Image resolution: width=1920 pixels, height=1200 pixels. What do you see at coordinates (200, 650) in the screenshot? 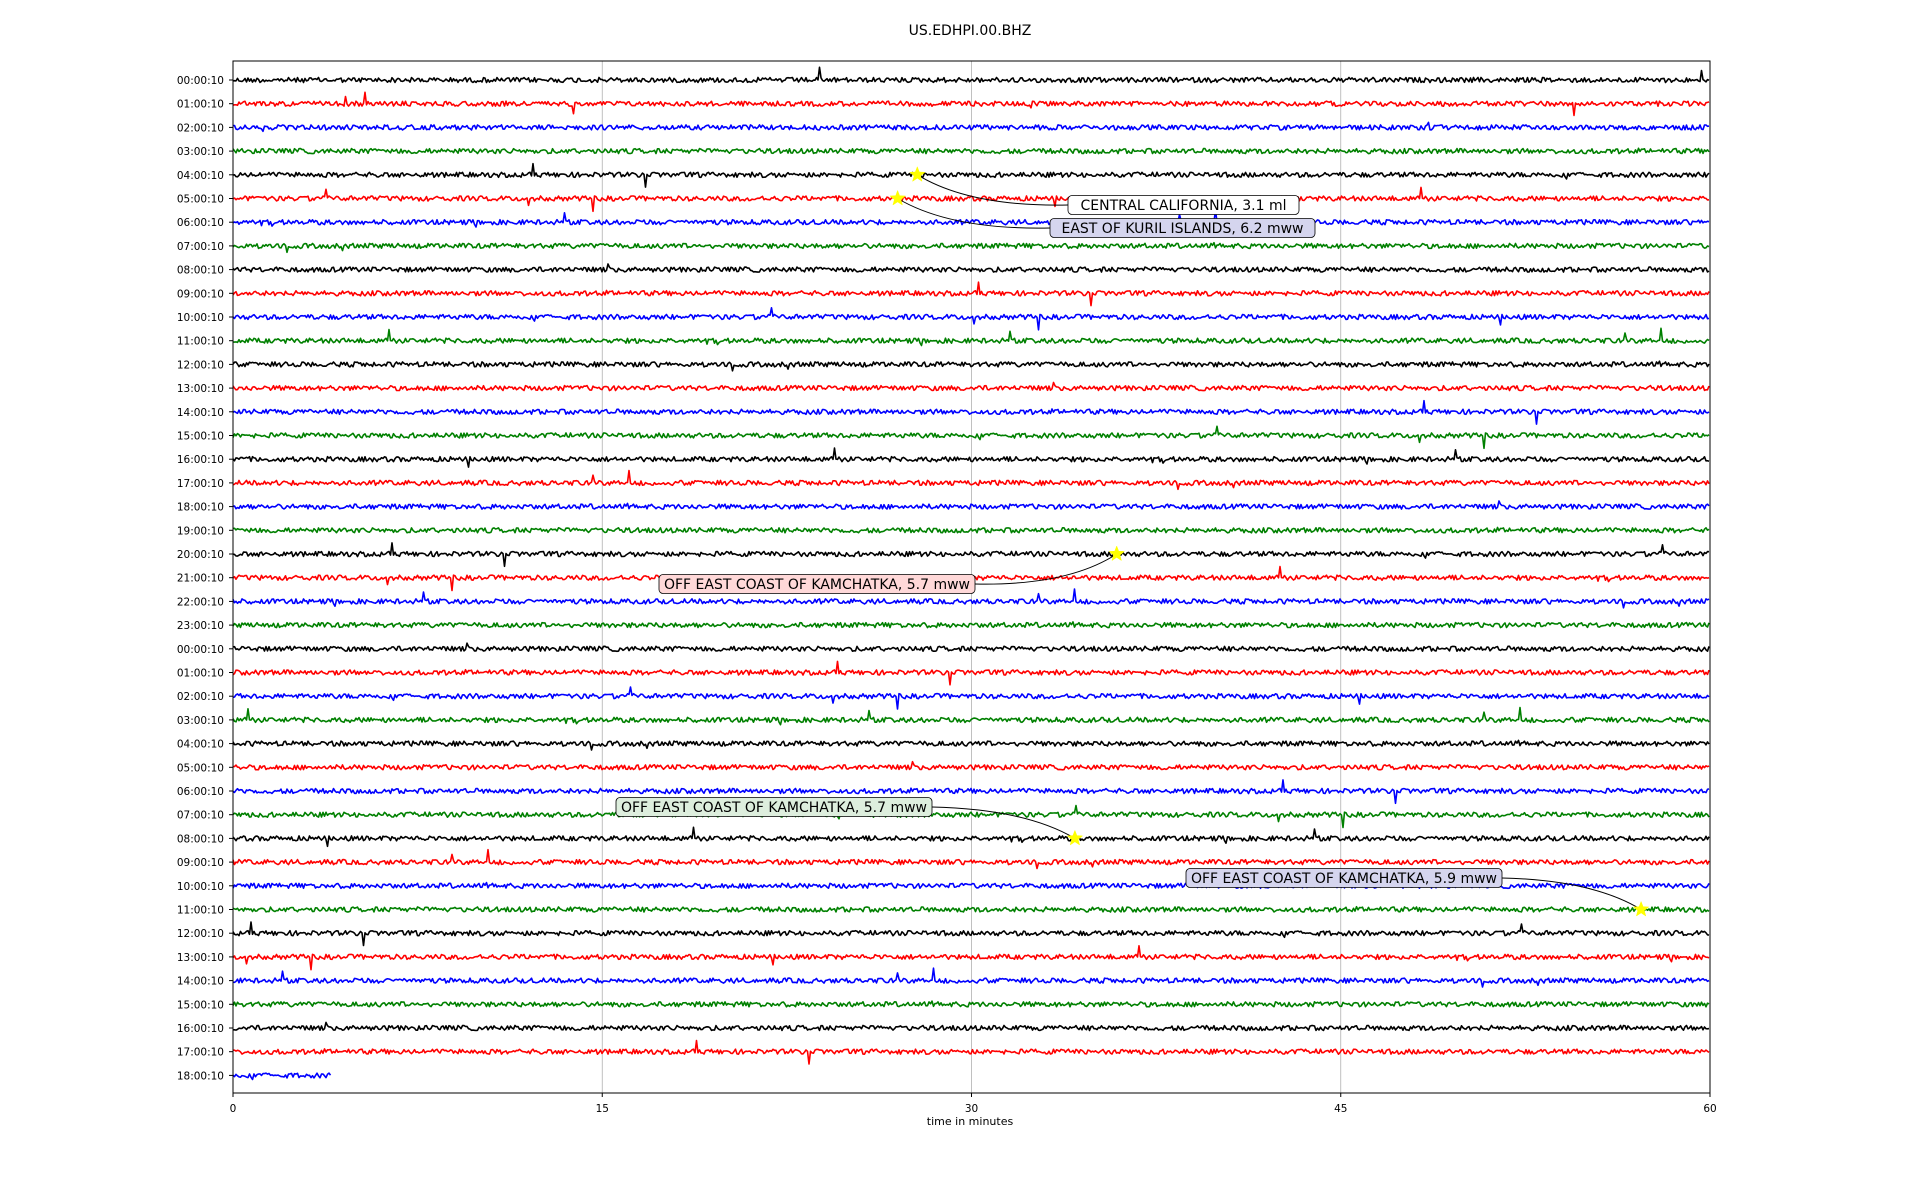
I see `y-tick-label: 00:00:10` at bounding box center [200, 650].